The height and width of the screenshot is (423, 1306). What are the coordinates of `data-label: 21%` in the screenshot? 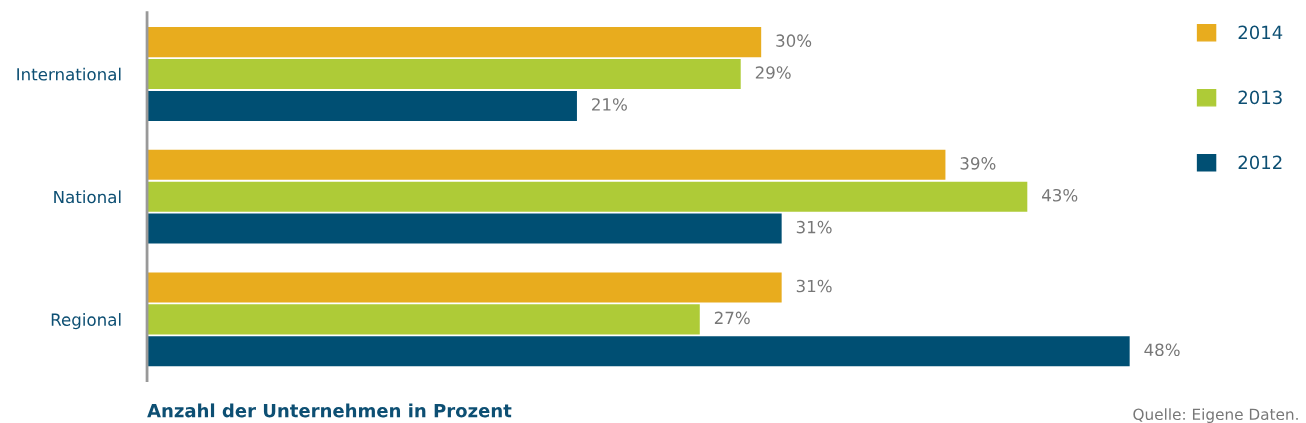 It's located at (609, 104).